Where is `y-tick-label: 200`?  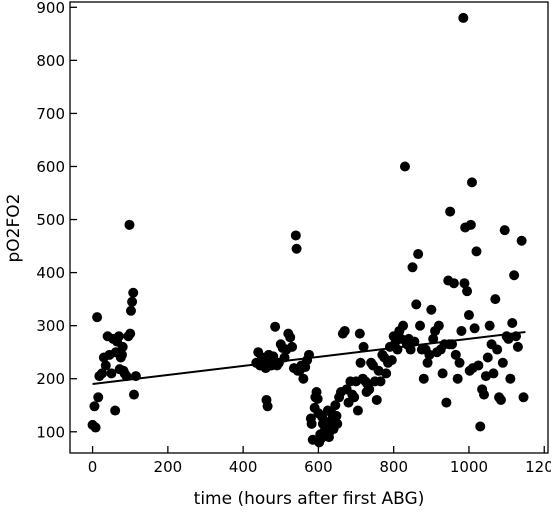 y-tick-label: 200 is located at coordinates (50, 379).